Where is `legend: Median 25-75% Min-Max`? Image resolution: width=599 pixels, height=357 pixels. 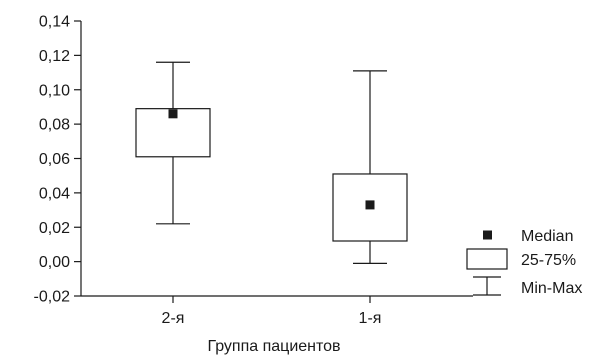
legend: Median 25-75% Min-Max is located at coordinates (524, 262).